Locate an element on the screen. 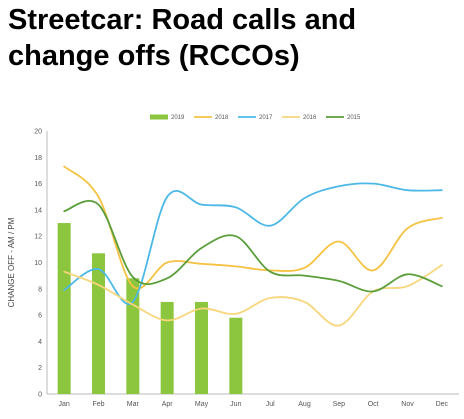 The height and width of the screenshot is (419, 464). y-axis: 0 2 4 6 8 10 12 14 16 18 20 is located at coordinates (41, 264).